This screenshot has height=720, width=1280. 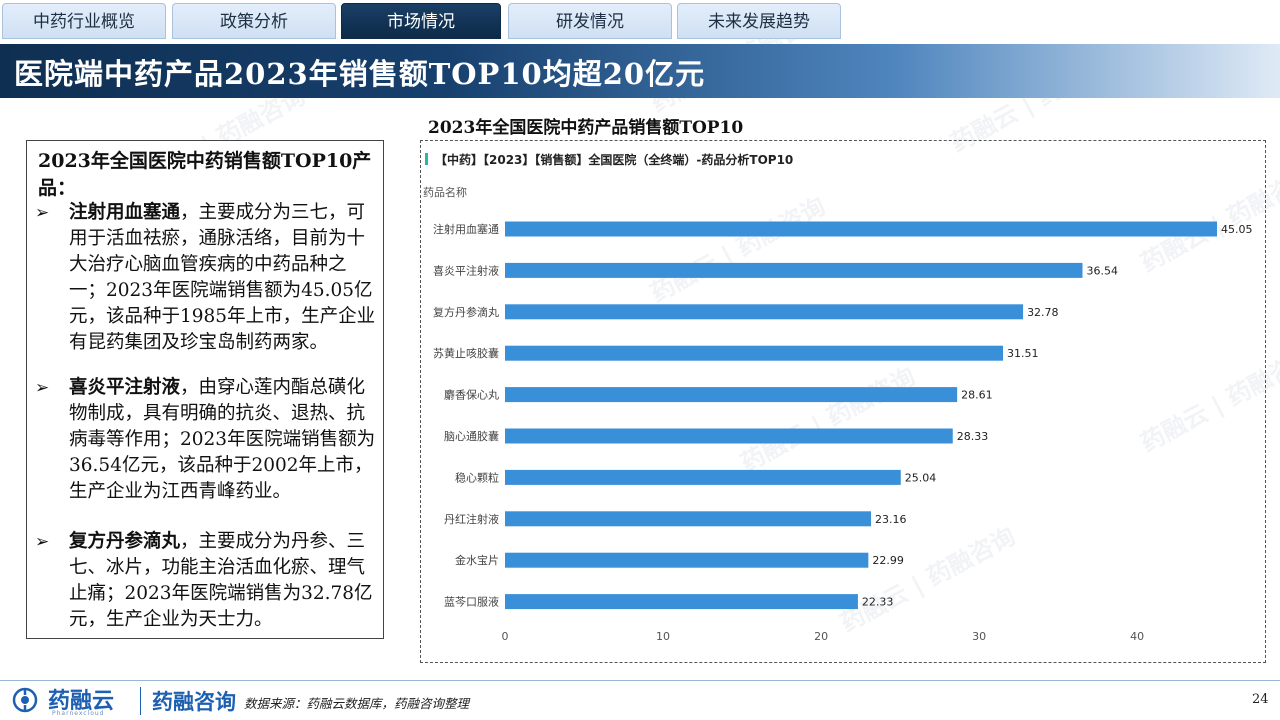 What do you see at coordinates (1103, 270) in the screenshot?
I see `data-label: 36.54` at bounding box center [1103, 270].